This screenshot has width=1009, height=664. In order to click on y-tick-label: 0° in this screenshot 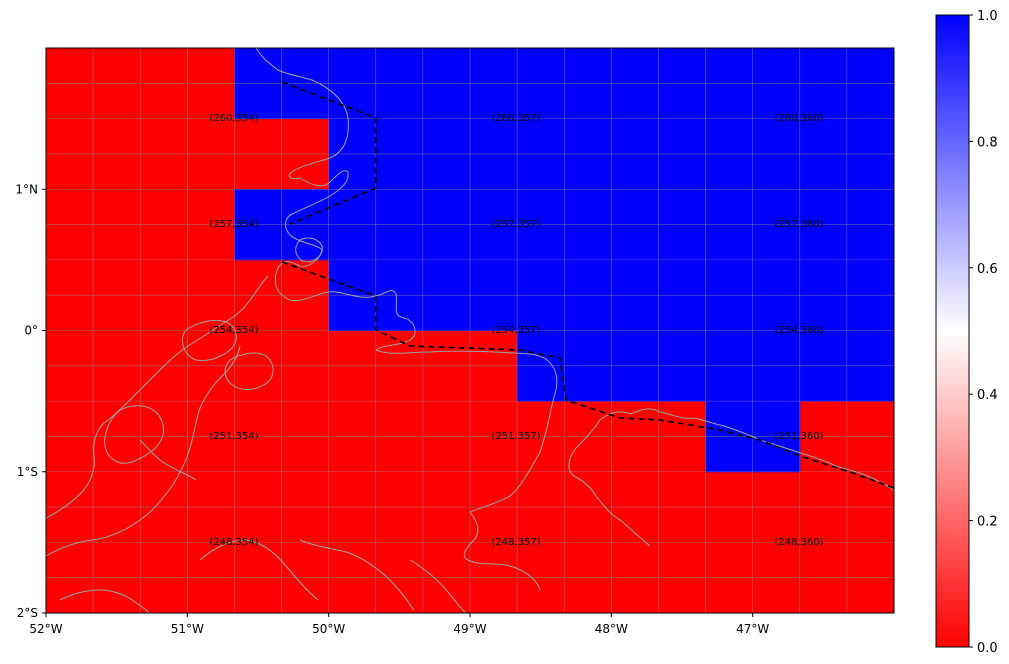, I will do `click(31, 331)`.